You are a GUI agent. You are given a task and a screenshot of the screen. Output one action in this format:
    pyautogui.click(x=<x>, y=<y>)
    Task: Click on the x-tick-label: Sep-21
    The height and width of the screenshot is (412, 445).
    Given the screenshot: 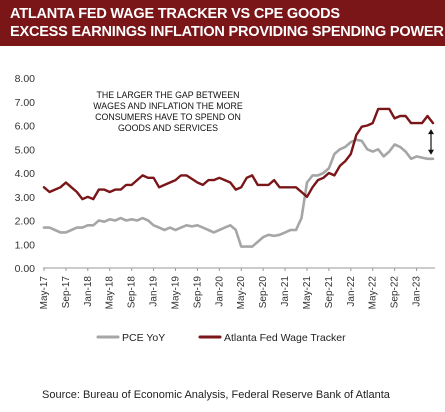 What is the action you would take?
    pyautogui.click(x=329, y=292)
    